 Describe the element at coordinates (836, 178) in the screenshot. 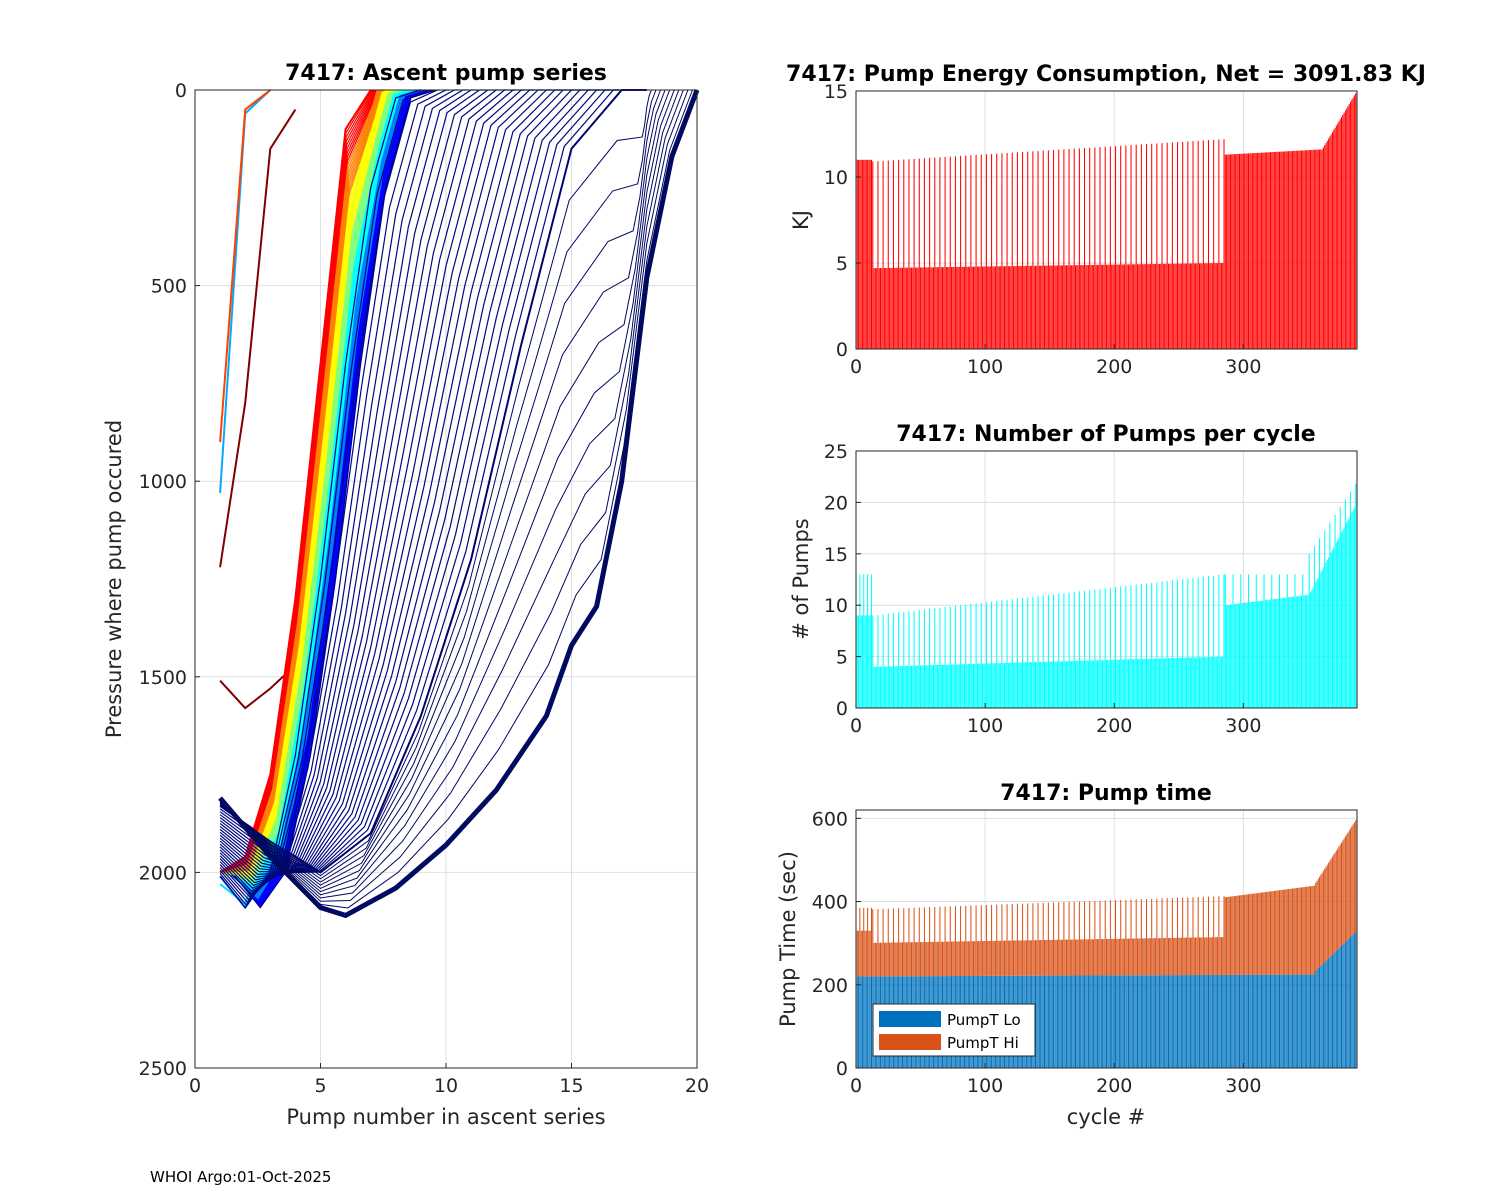

I see `energy-ytick-label: 10` at that location.